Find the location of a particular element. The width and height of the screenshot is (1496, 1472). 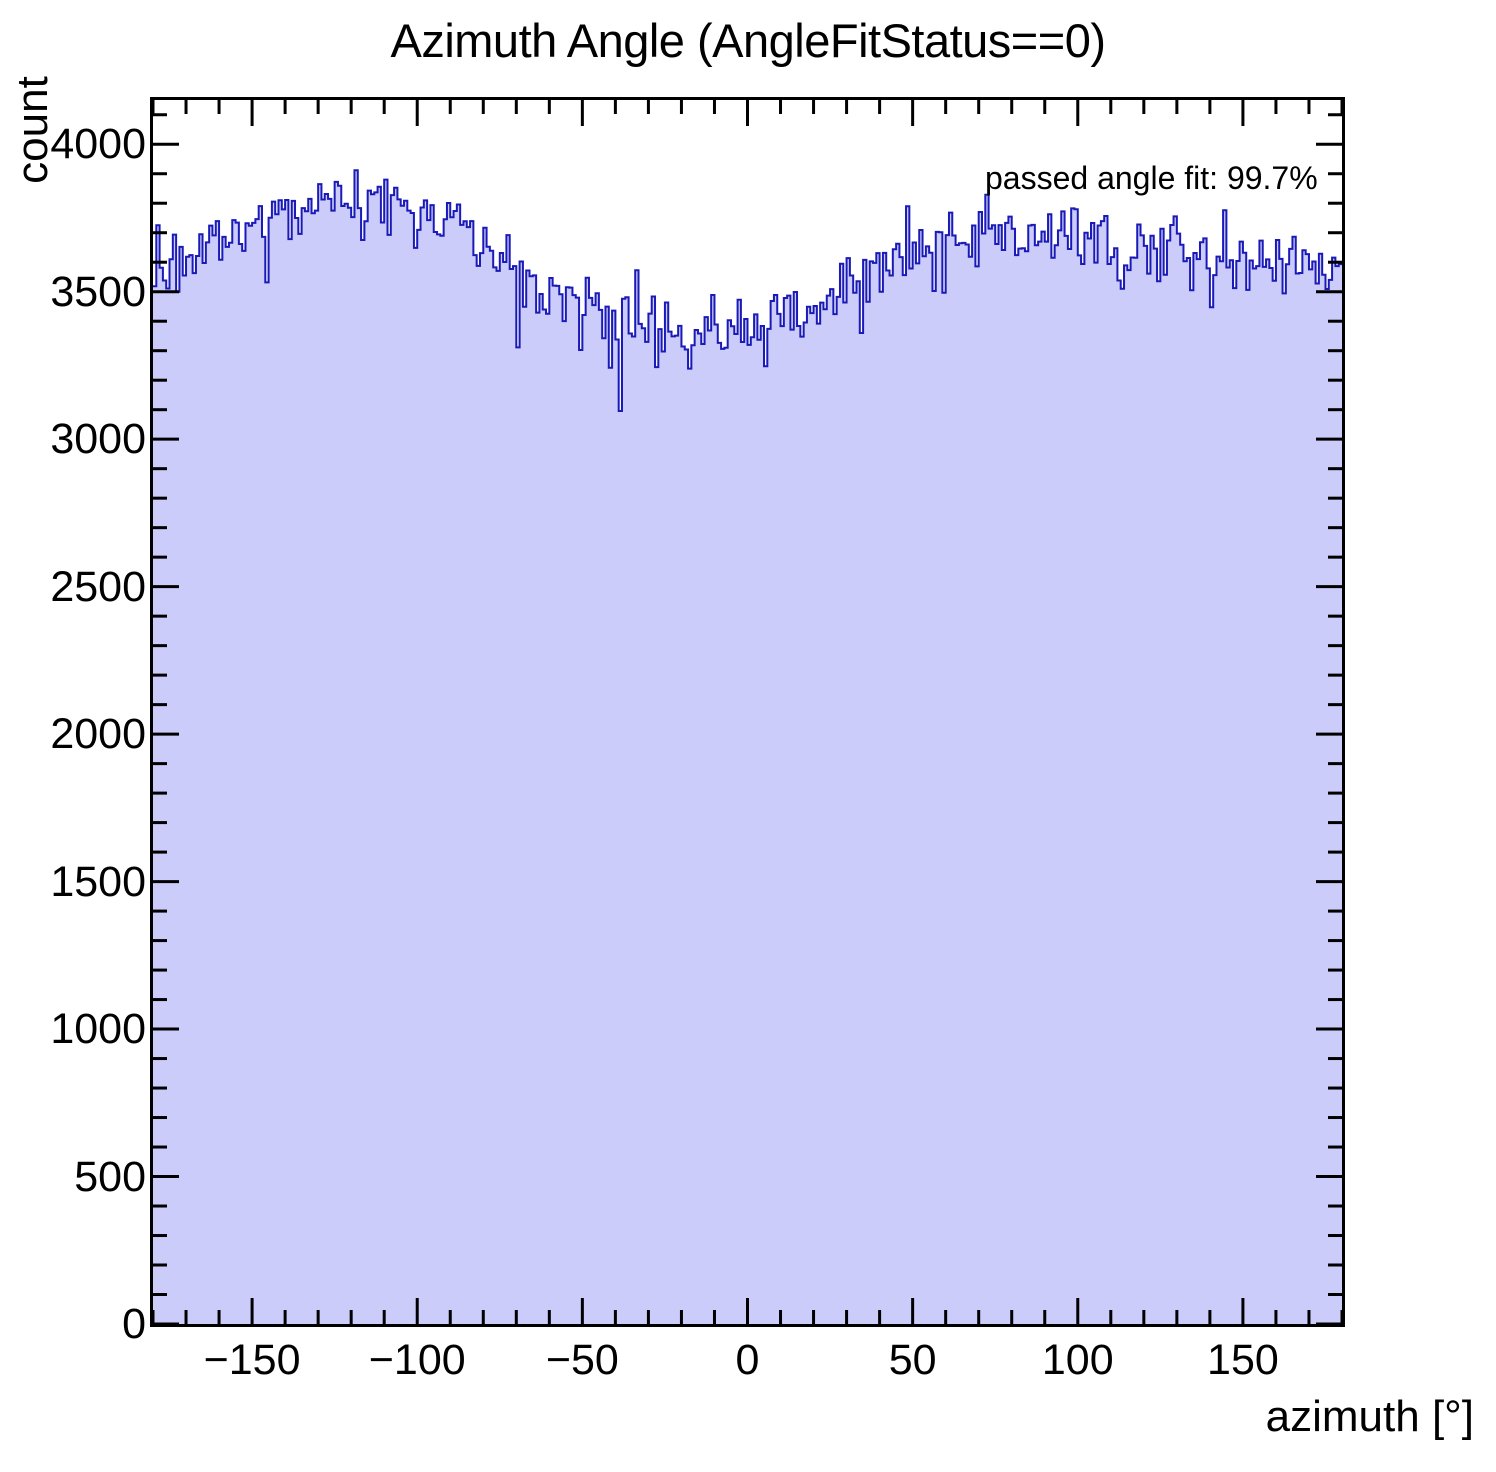

histogram-outline is located at coordinates (747, 291).